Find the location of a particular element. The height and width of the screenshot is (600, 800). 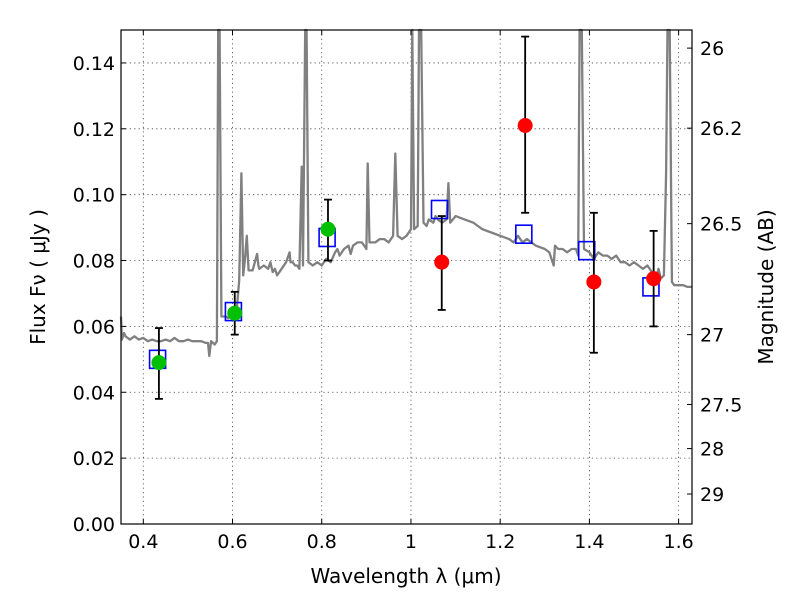

x-tick-label: 1 is located at coordinates (411, 542).